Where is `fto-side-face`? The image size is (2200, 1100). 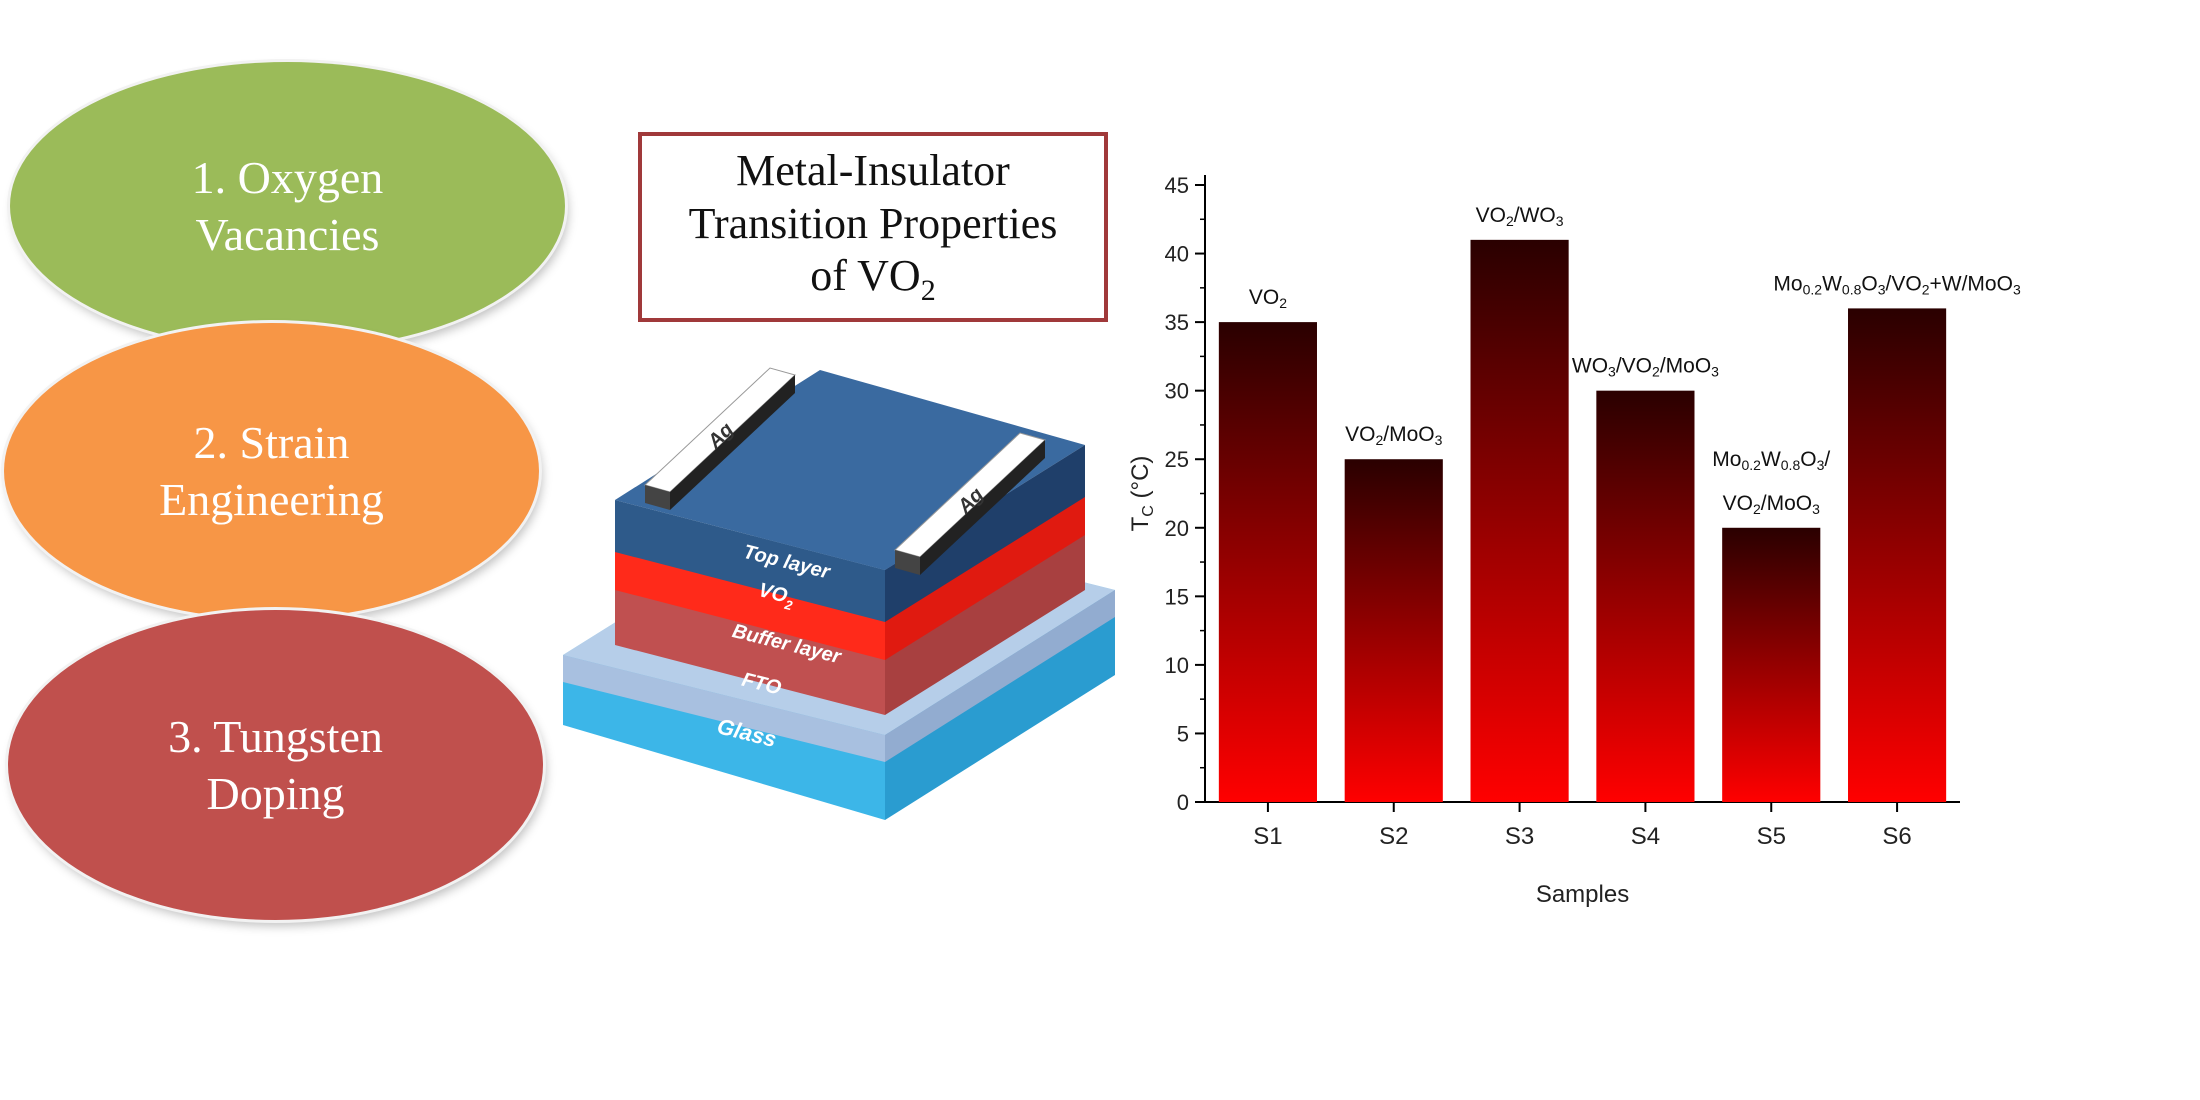
fto-side-face is located at coordinates (1000, 676).